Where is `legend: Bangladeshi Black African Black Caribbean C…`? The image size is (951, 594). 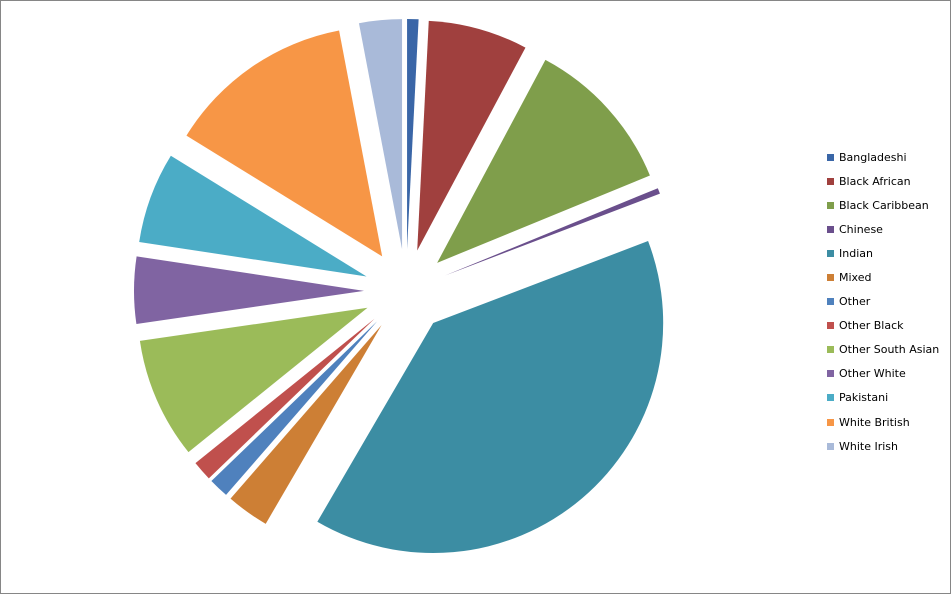 legend: Bangladeshi Black African Black Caribbean C… is located at coordinates (883, 301).